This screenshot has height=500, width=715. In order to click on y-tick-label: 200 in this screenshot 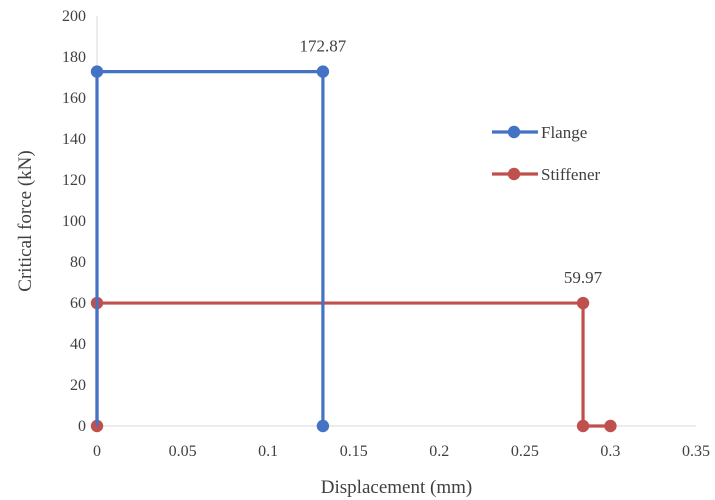, I will do `click(74, 16)`.